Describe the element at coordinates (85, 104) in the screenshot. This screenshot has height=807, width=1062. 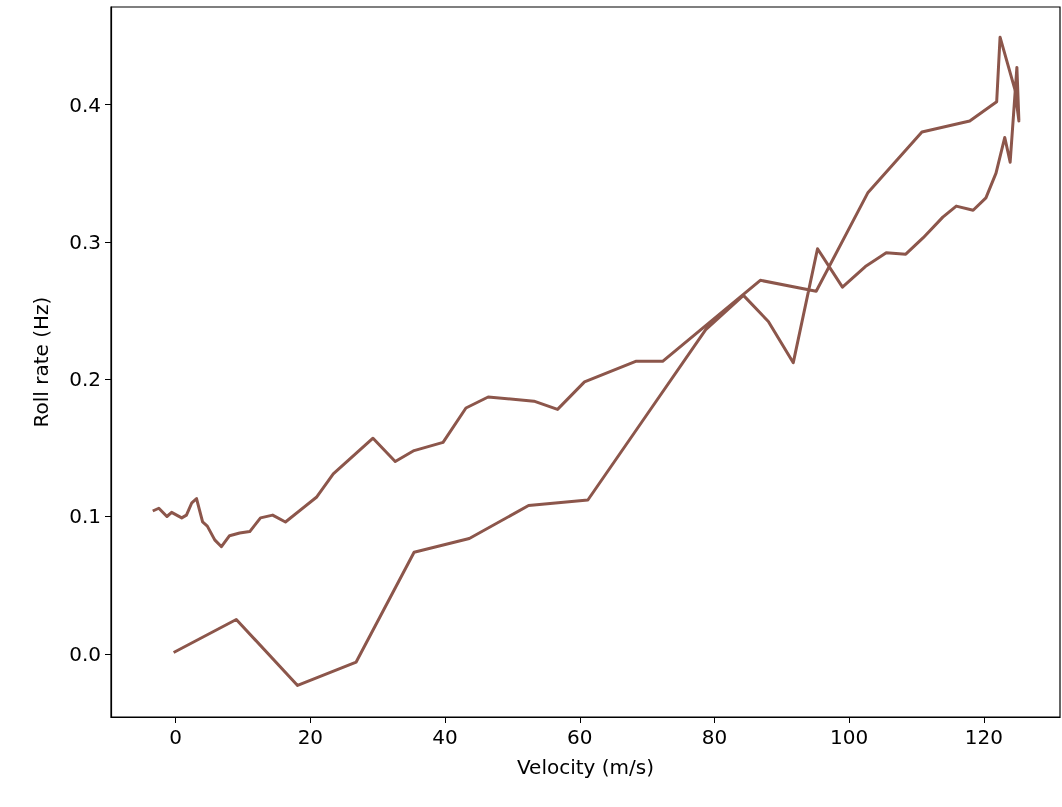
I see `y-tick-label: 0.4` at that location.